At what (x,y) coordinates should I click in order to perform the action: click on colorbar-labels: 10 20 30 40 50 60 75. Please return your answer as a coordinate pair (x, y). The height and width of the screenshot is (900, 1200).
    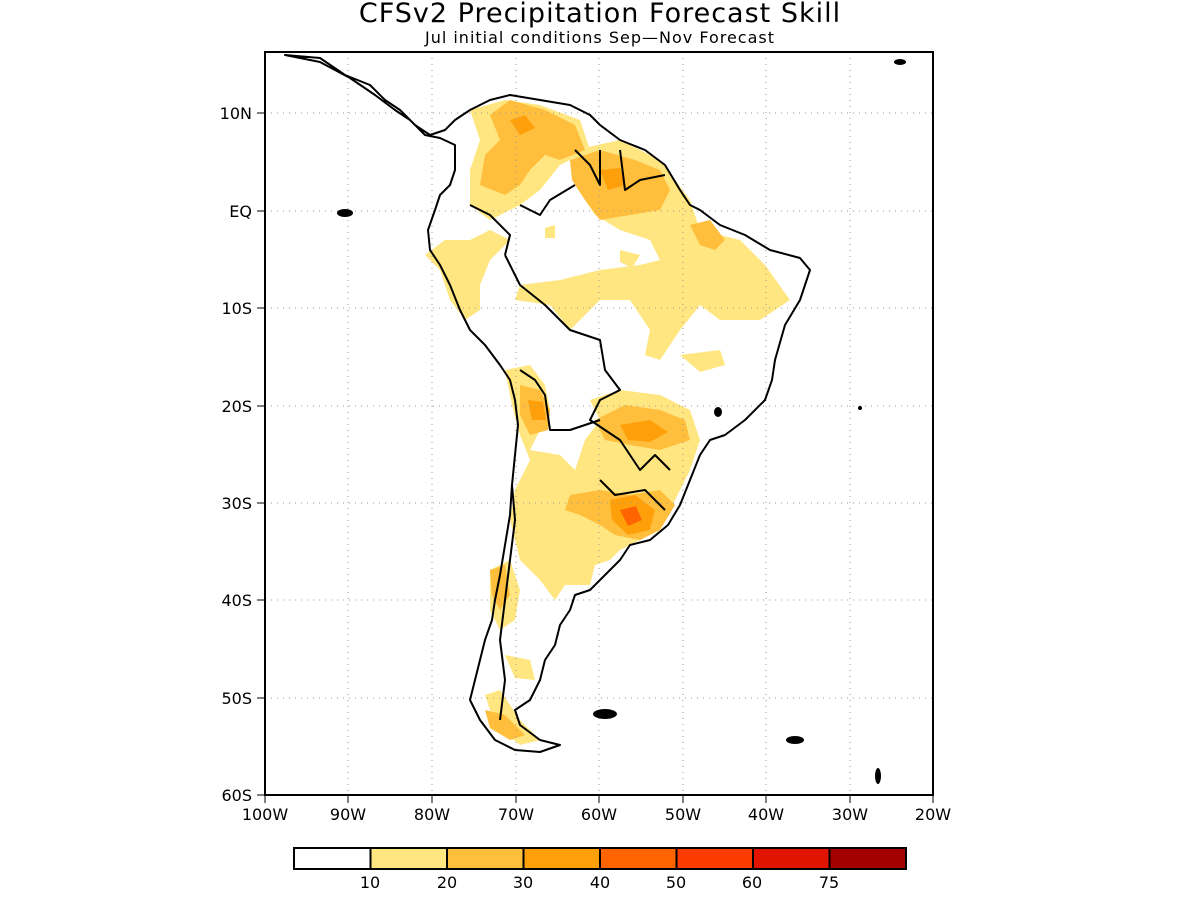
    Looking at the image, I should click on (599, 882).